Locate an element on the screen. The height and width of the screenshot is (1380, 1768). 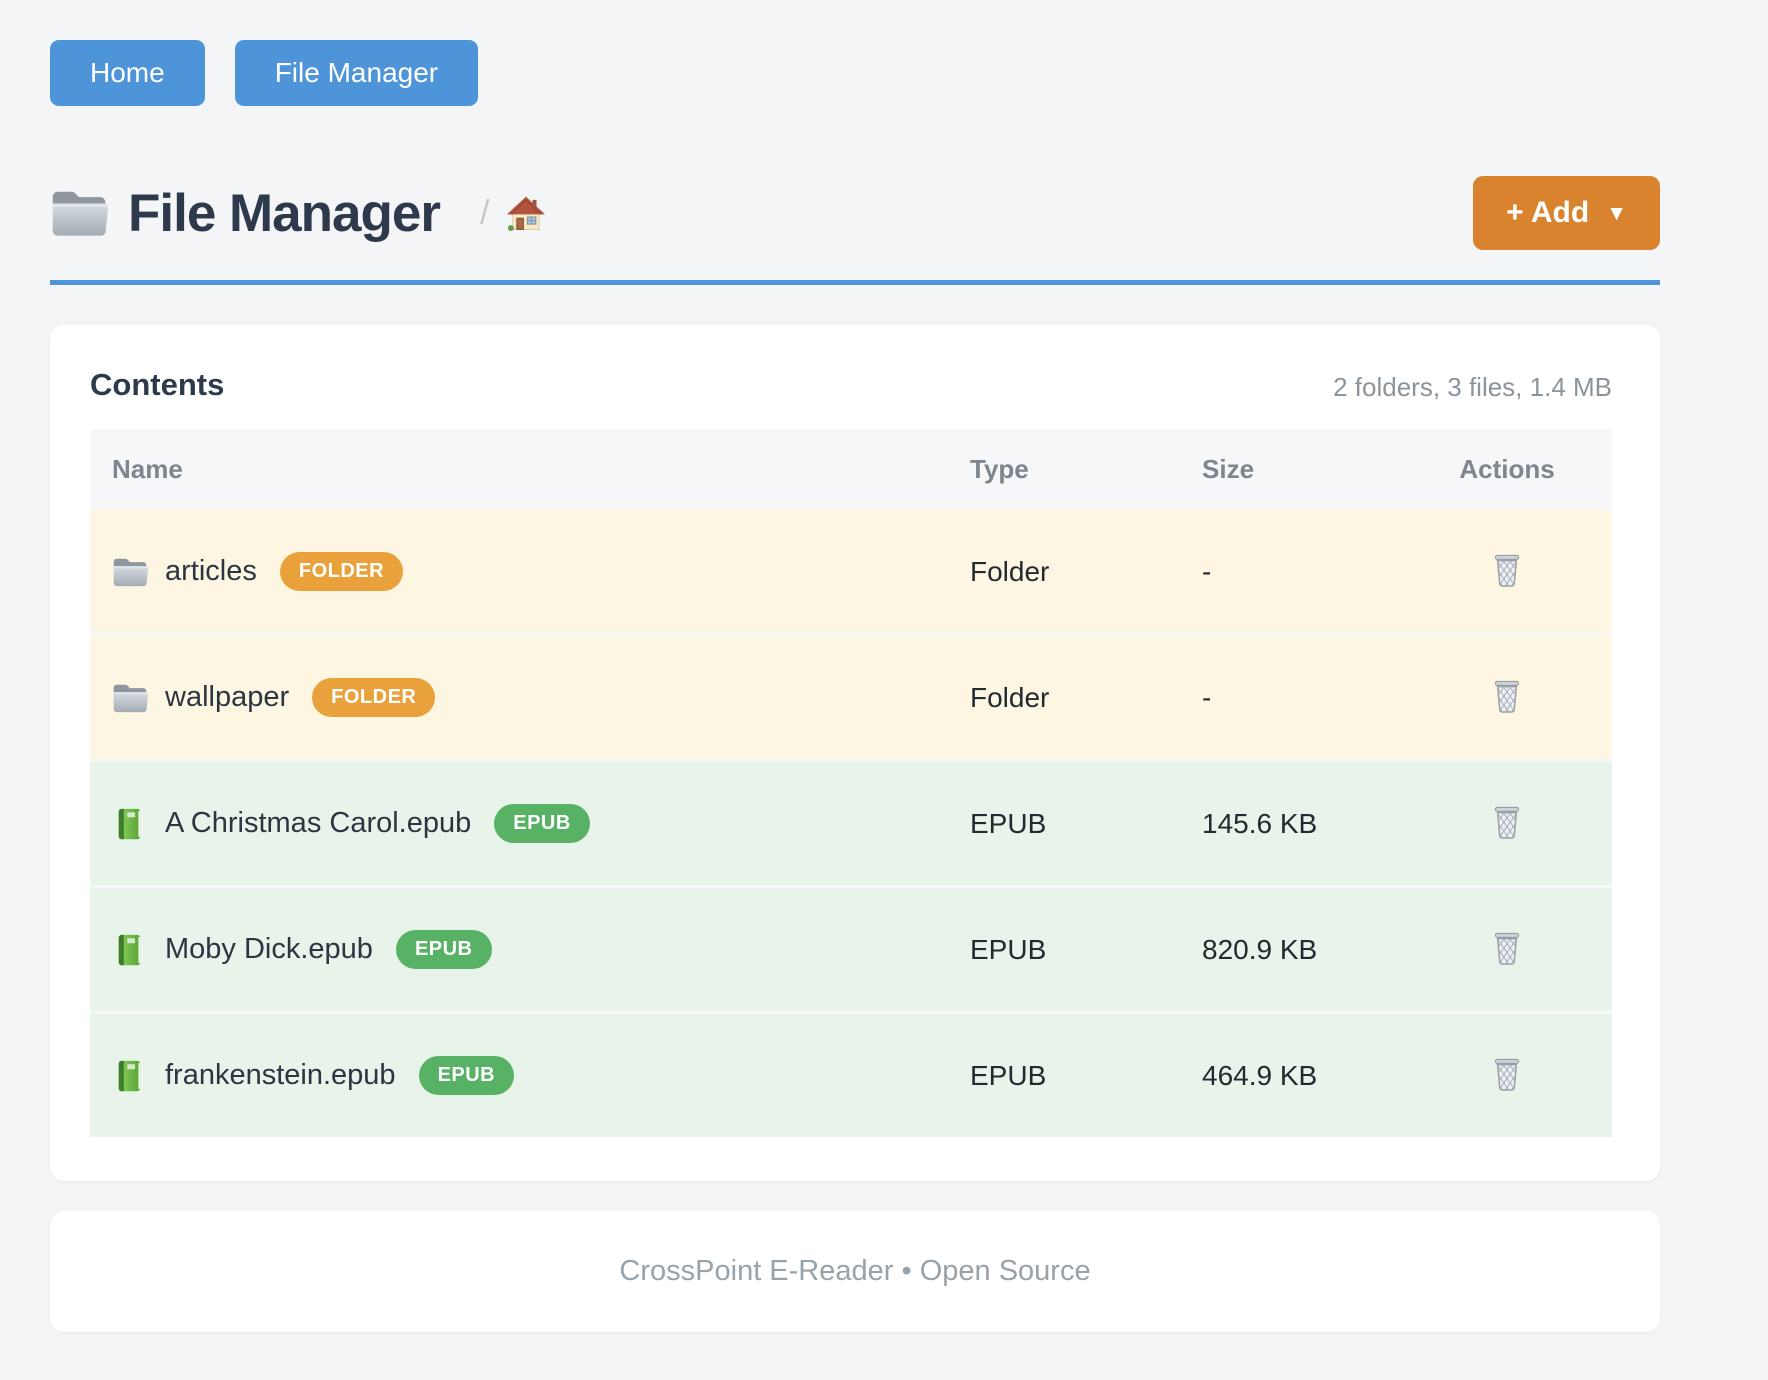
file-name: frankenstein.epub is located at coordinates (280, 1075).